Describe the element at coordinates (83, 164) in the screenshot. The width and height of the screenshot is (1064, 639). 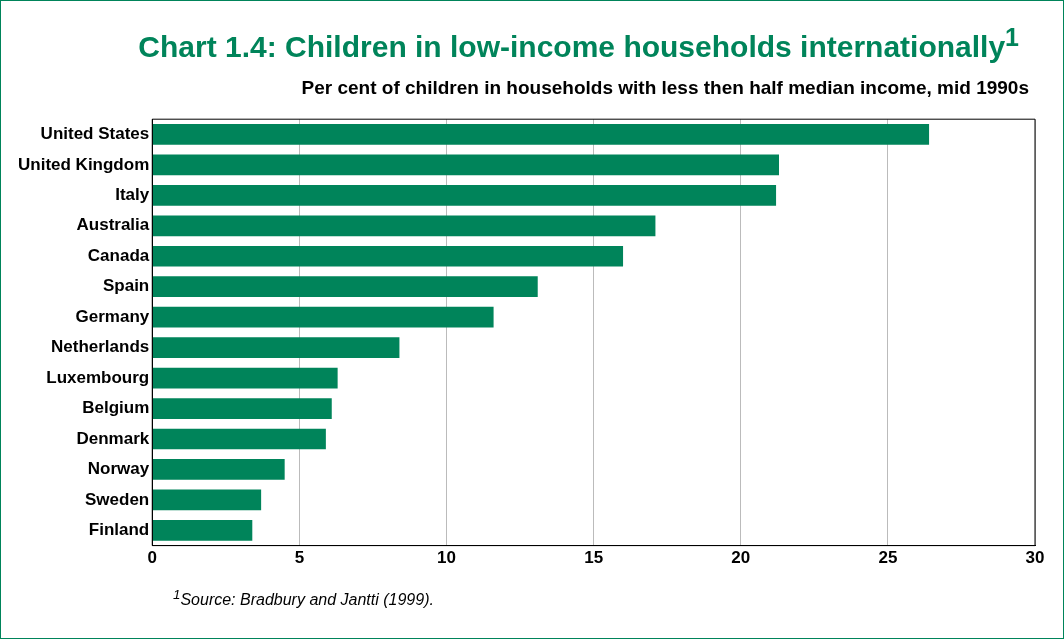
I see `y-tick-label: United Kingdom` at that location.